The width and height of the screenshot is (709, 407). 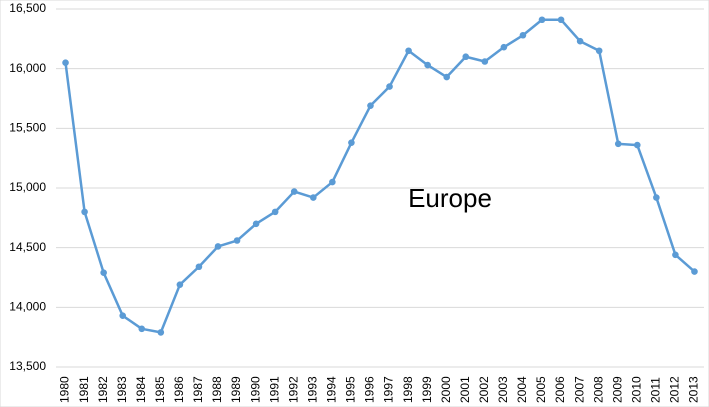 I want to click on x-tick-label: 1980, so click(x=65, y=389).